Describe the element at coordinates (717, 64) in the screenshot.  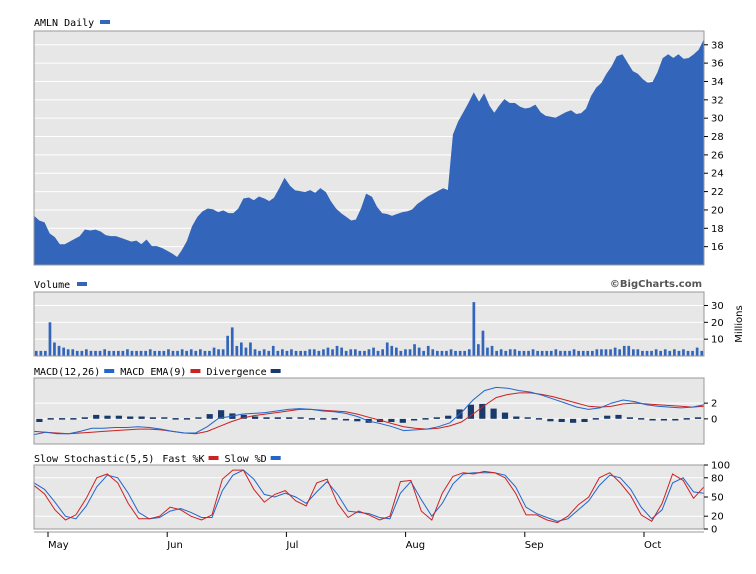
I see `price-tick-label: 36` at that location.